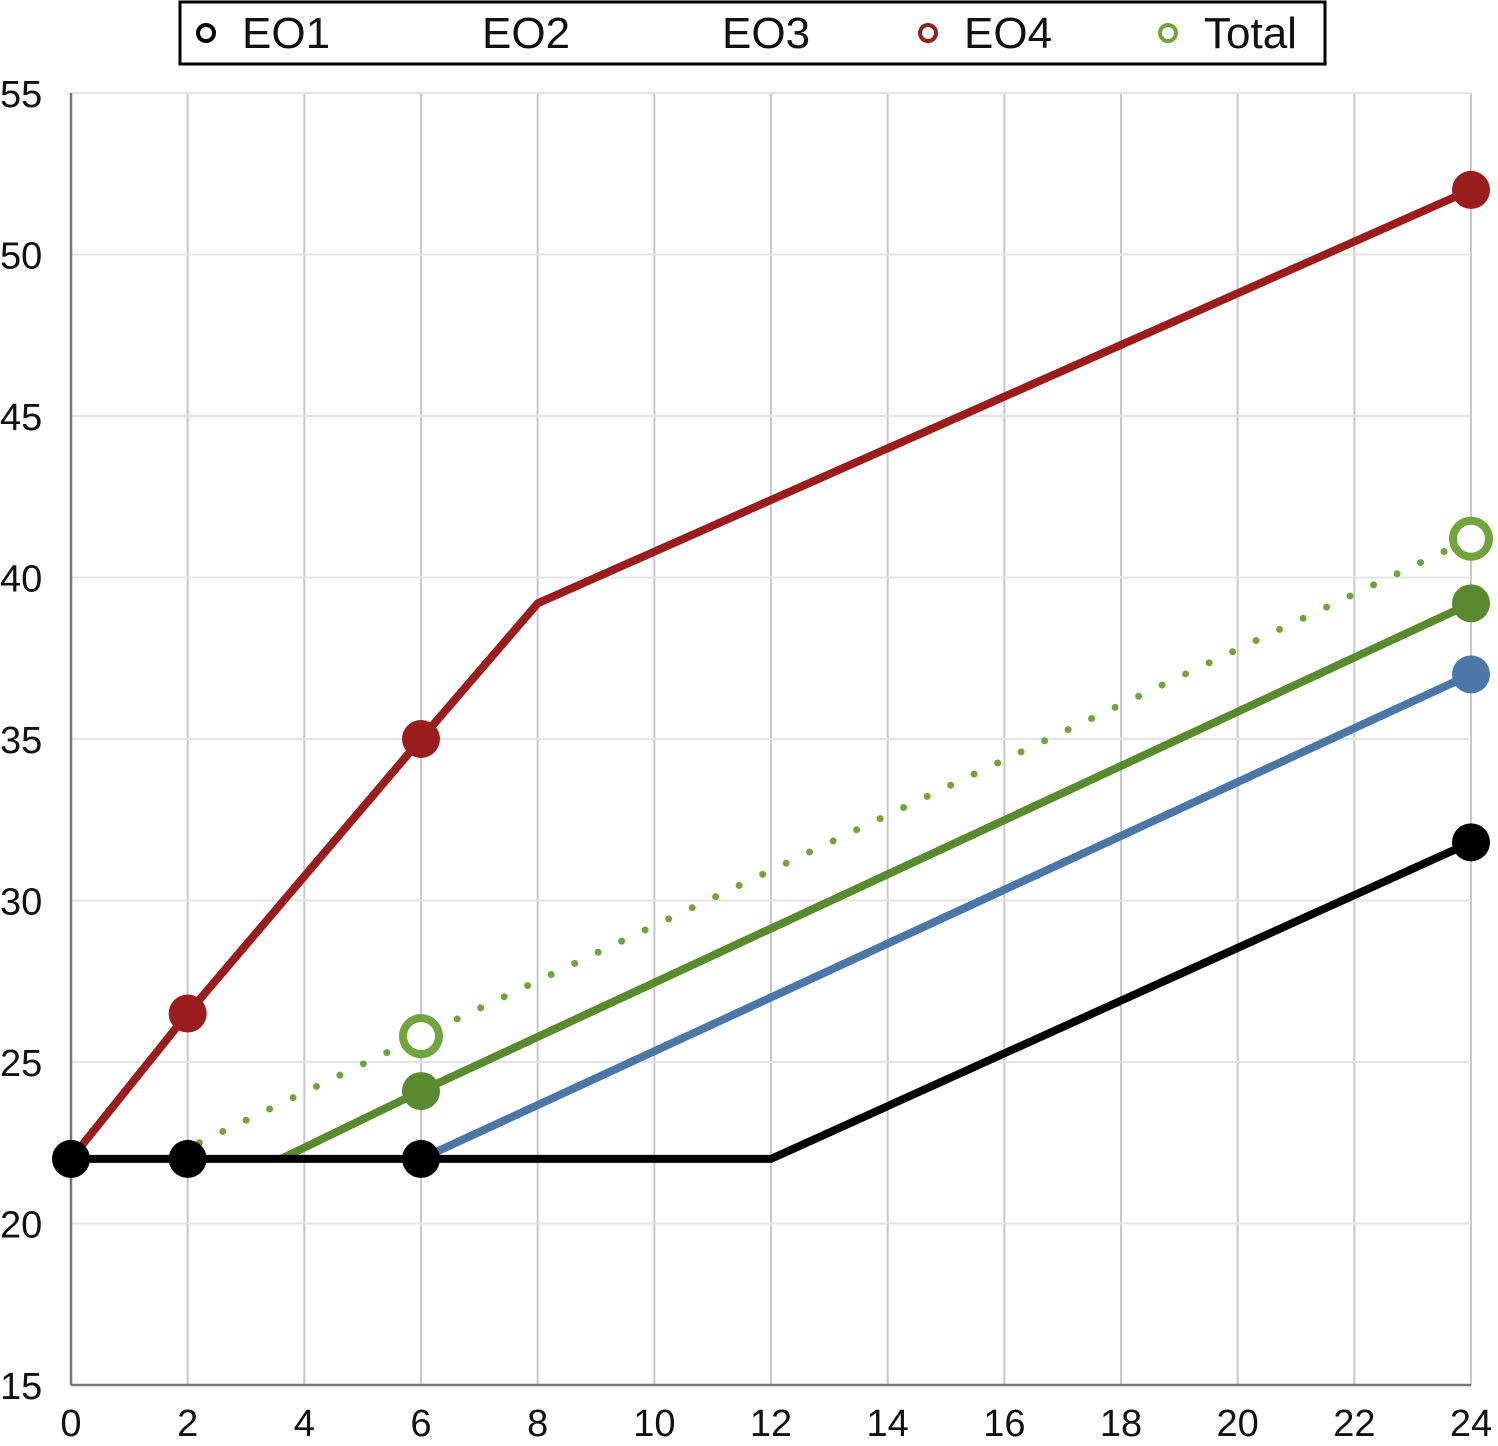  Describe the element at coordinates (1471, 1424) in the screenshot. I see `x-tick-label-12: 24` at that location.